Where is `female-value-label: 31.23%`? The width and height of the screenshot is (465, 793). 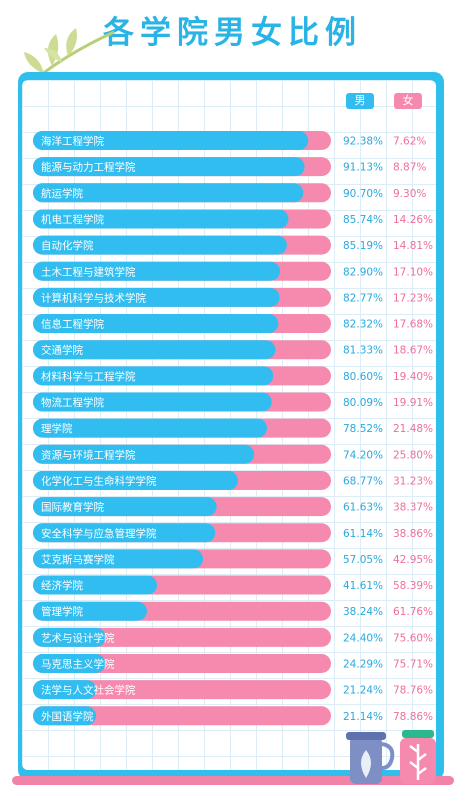 female-value-label: 31.23% is located at coordinates (413, 481).